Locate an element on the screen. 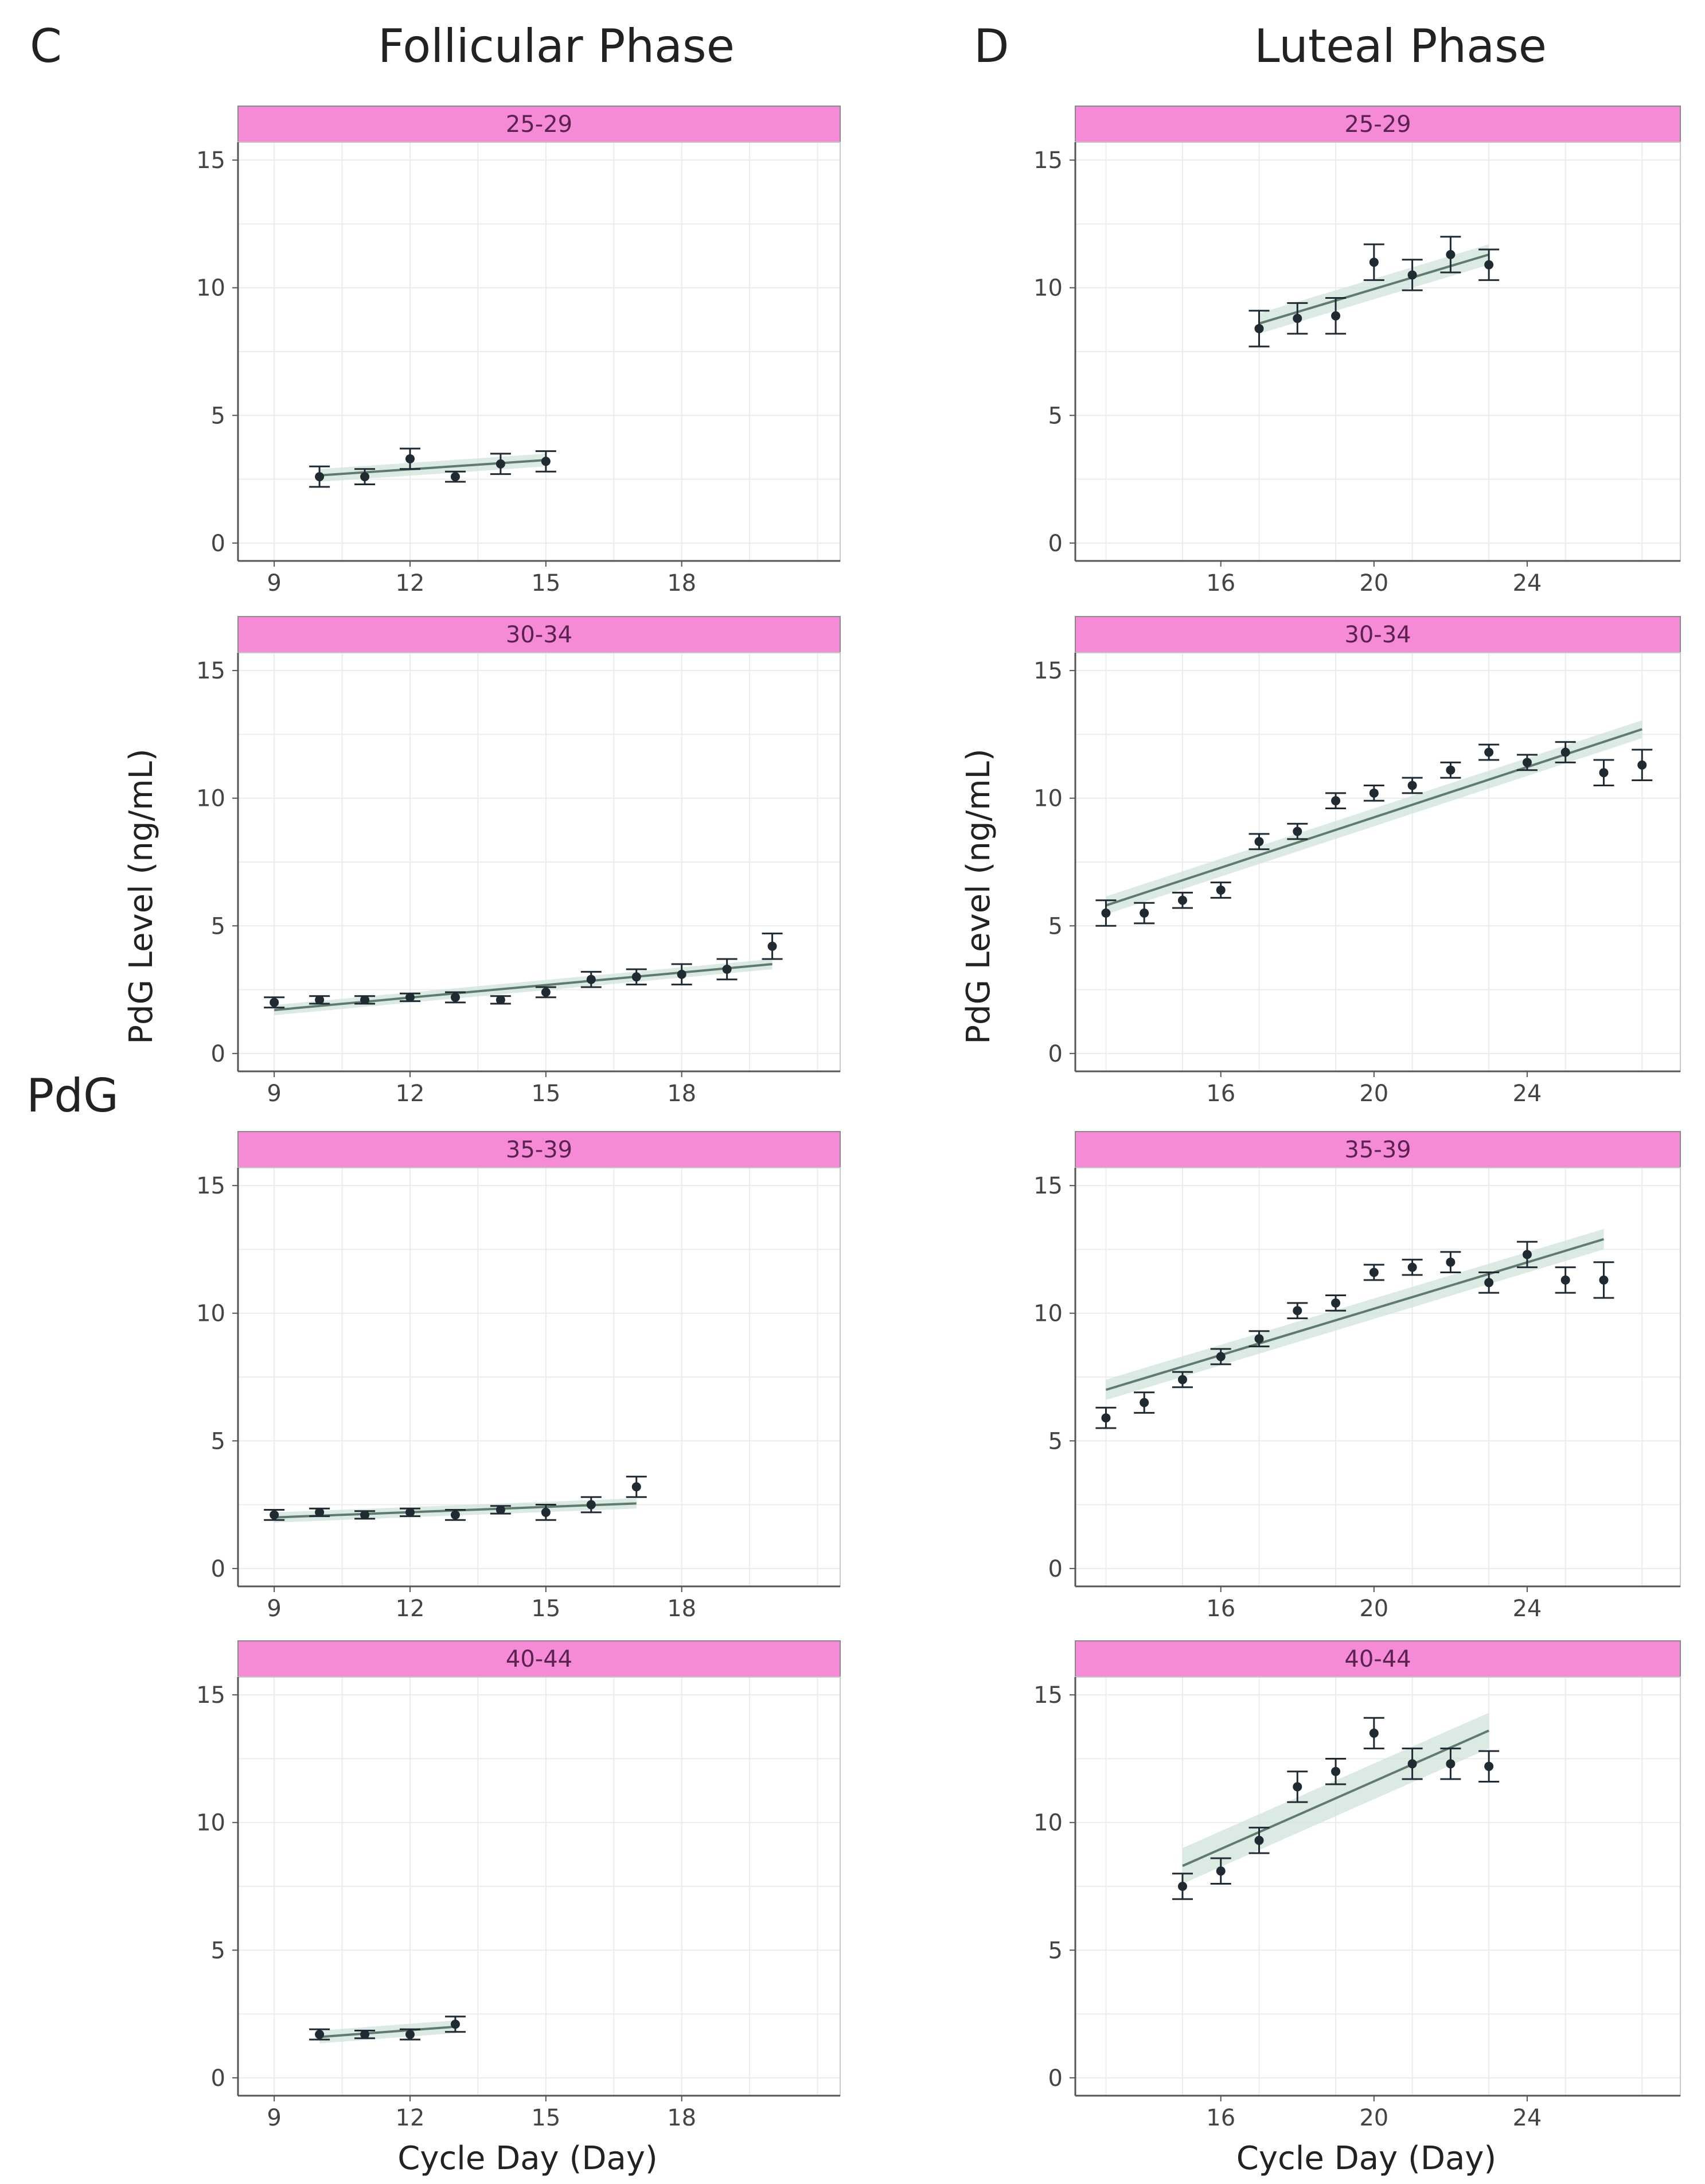 This screenshot has width=1705, height=2184. panel-d-title: Luteal Phase is located at coordinates (1400, 46).